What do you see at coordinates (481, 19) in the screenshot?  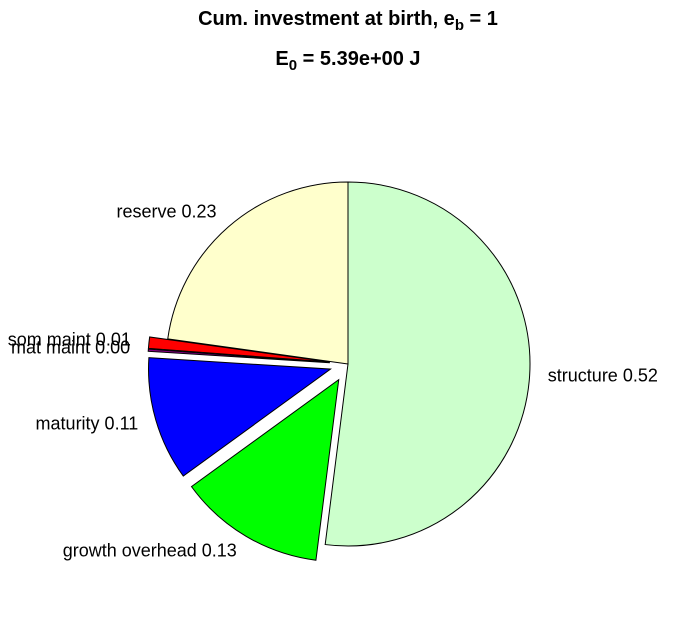 I see `title-suffix: = 1` at bounding box center [481, 19].